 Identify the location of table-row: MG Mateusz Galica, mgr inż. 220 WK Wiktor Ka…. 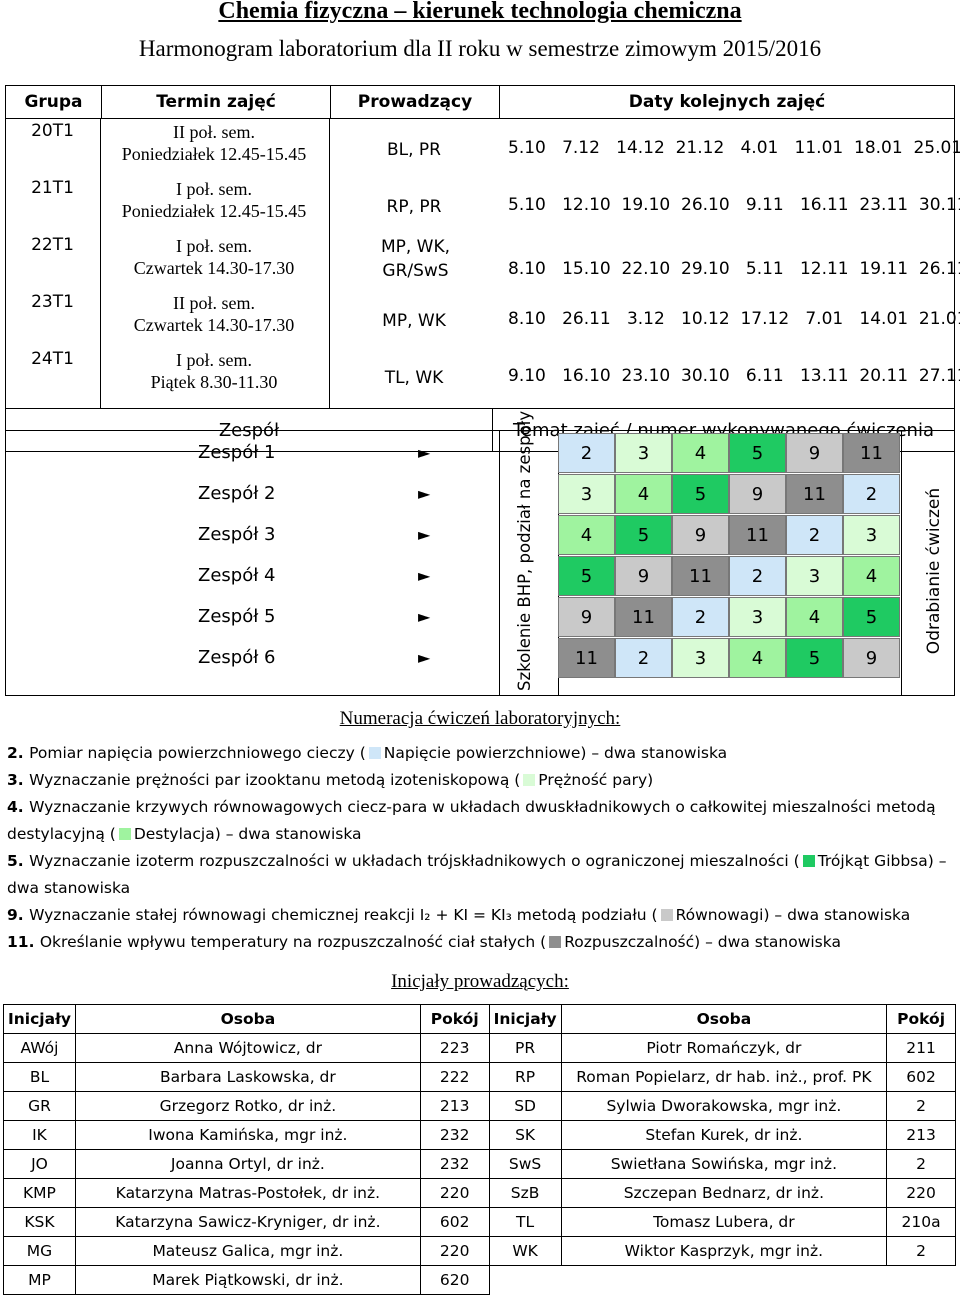
(479, 1251).